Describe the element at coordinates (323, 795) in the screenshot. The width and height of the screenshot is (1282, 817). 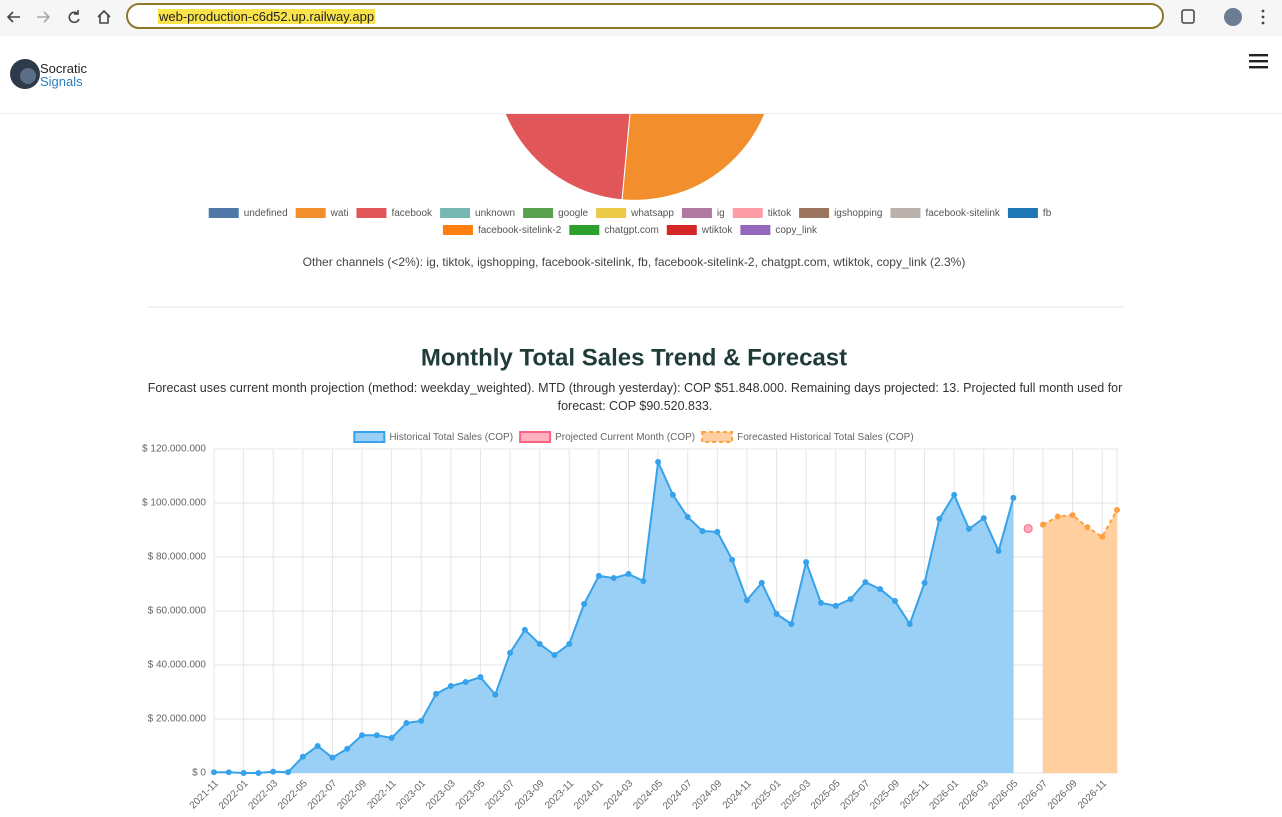
I see `x-tick-label: 2022-07` at that location.